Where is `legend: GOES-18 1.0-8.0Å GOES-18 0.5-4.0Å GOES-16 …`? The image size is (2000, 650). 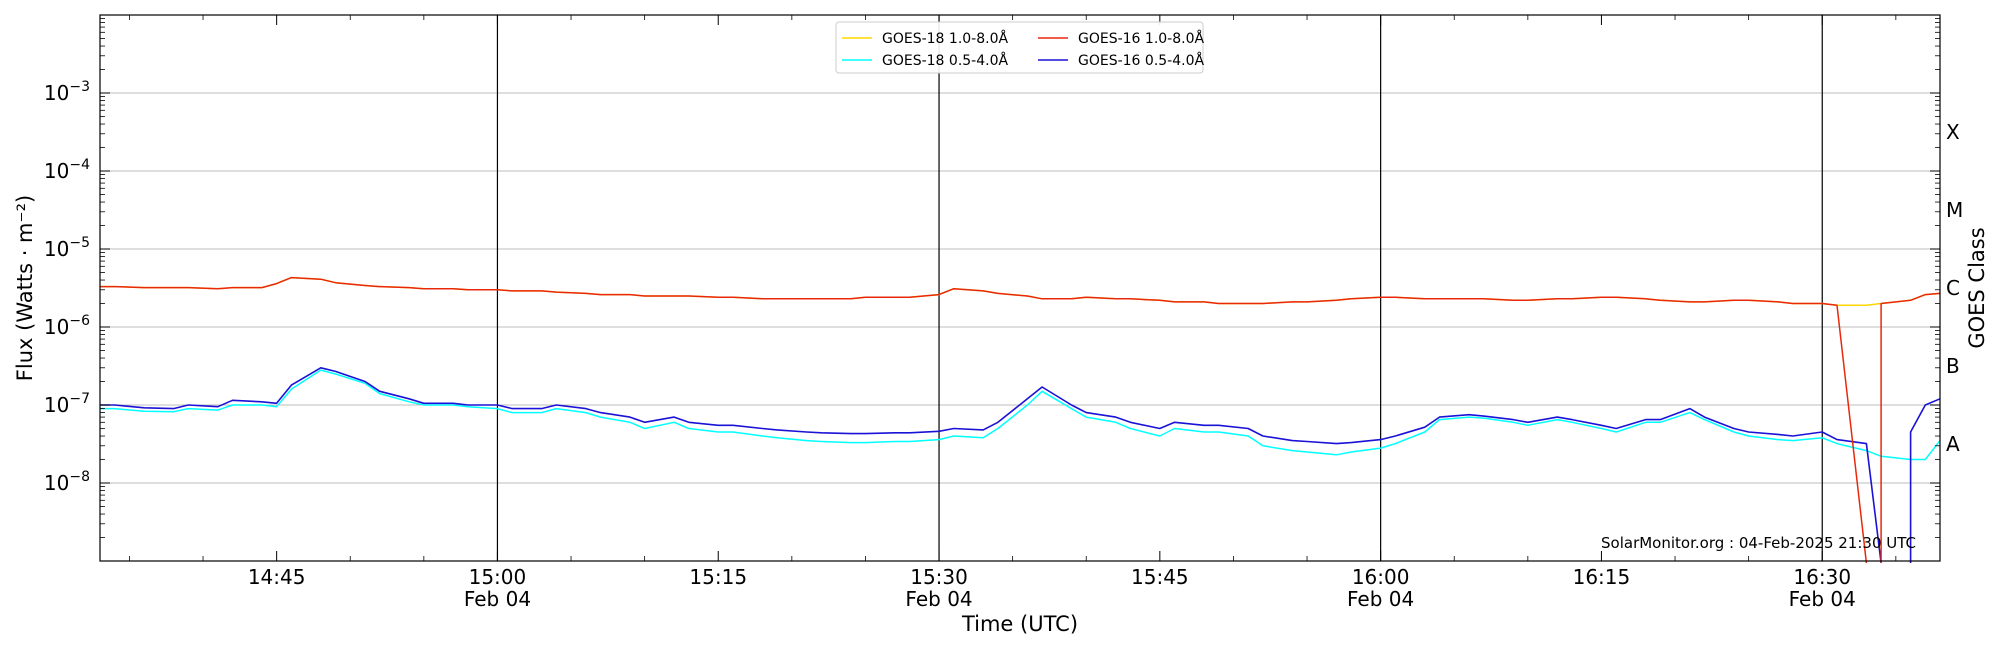 legend: GOES-18 1.0-8.0Å GOES-18 0.5-4.0Å GOES-16 … is located at coordinates (1019, 47).